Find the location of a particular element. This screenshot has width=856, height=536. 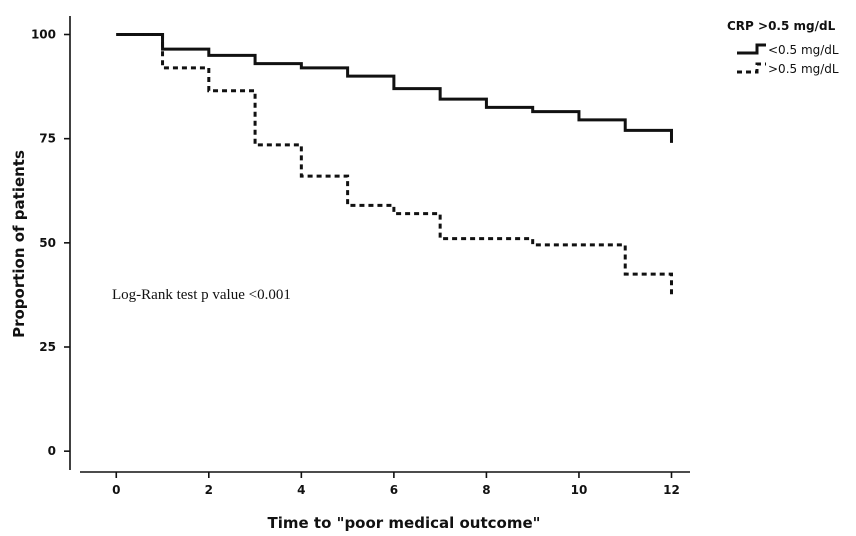

legend-title: CRP >0.5 mg/dL is located at coordinates (781, 26).